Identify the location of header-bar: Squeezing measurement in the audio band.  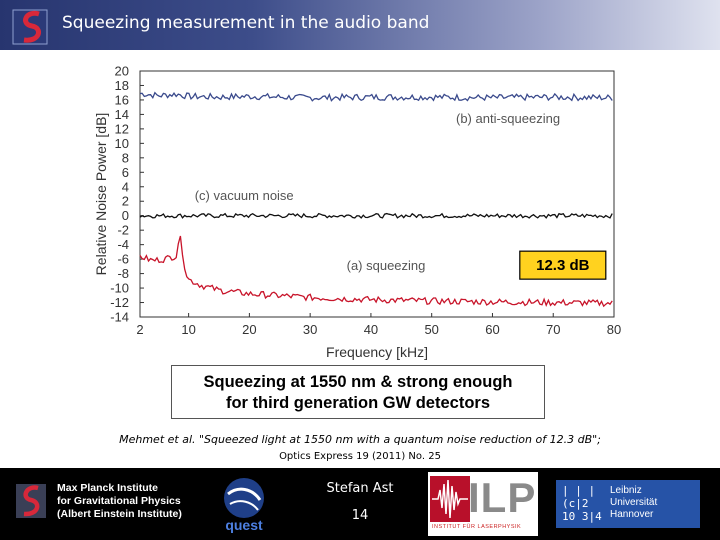
(360, 25).